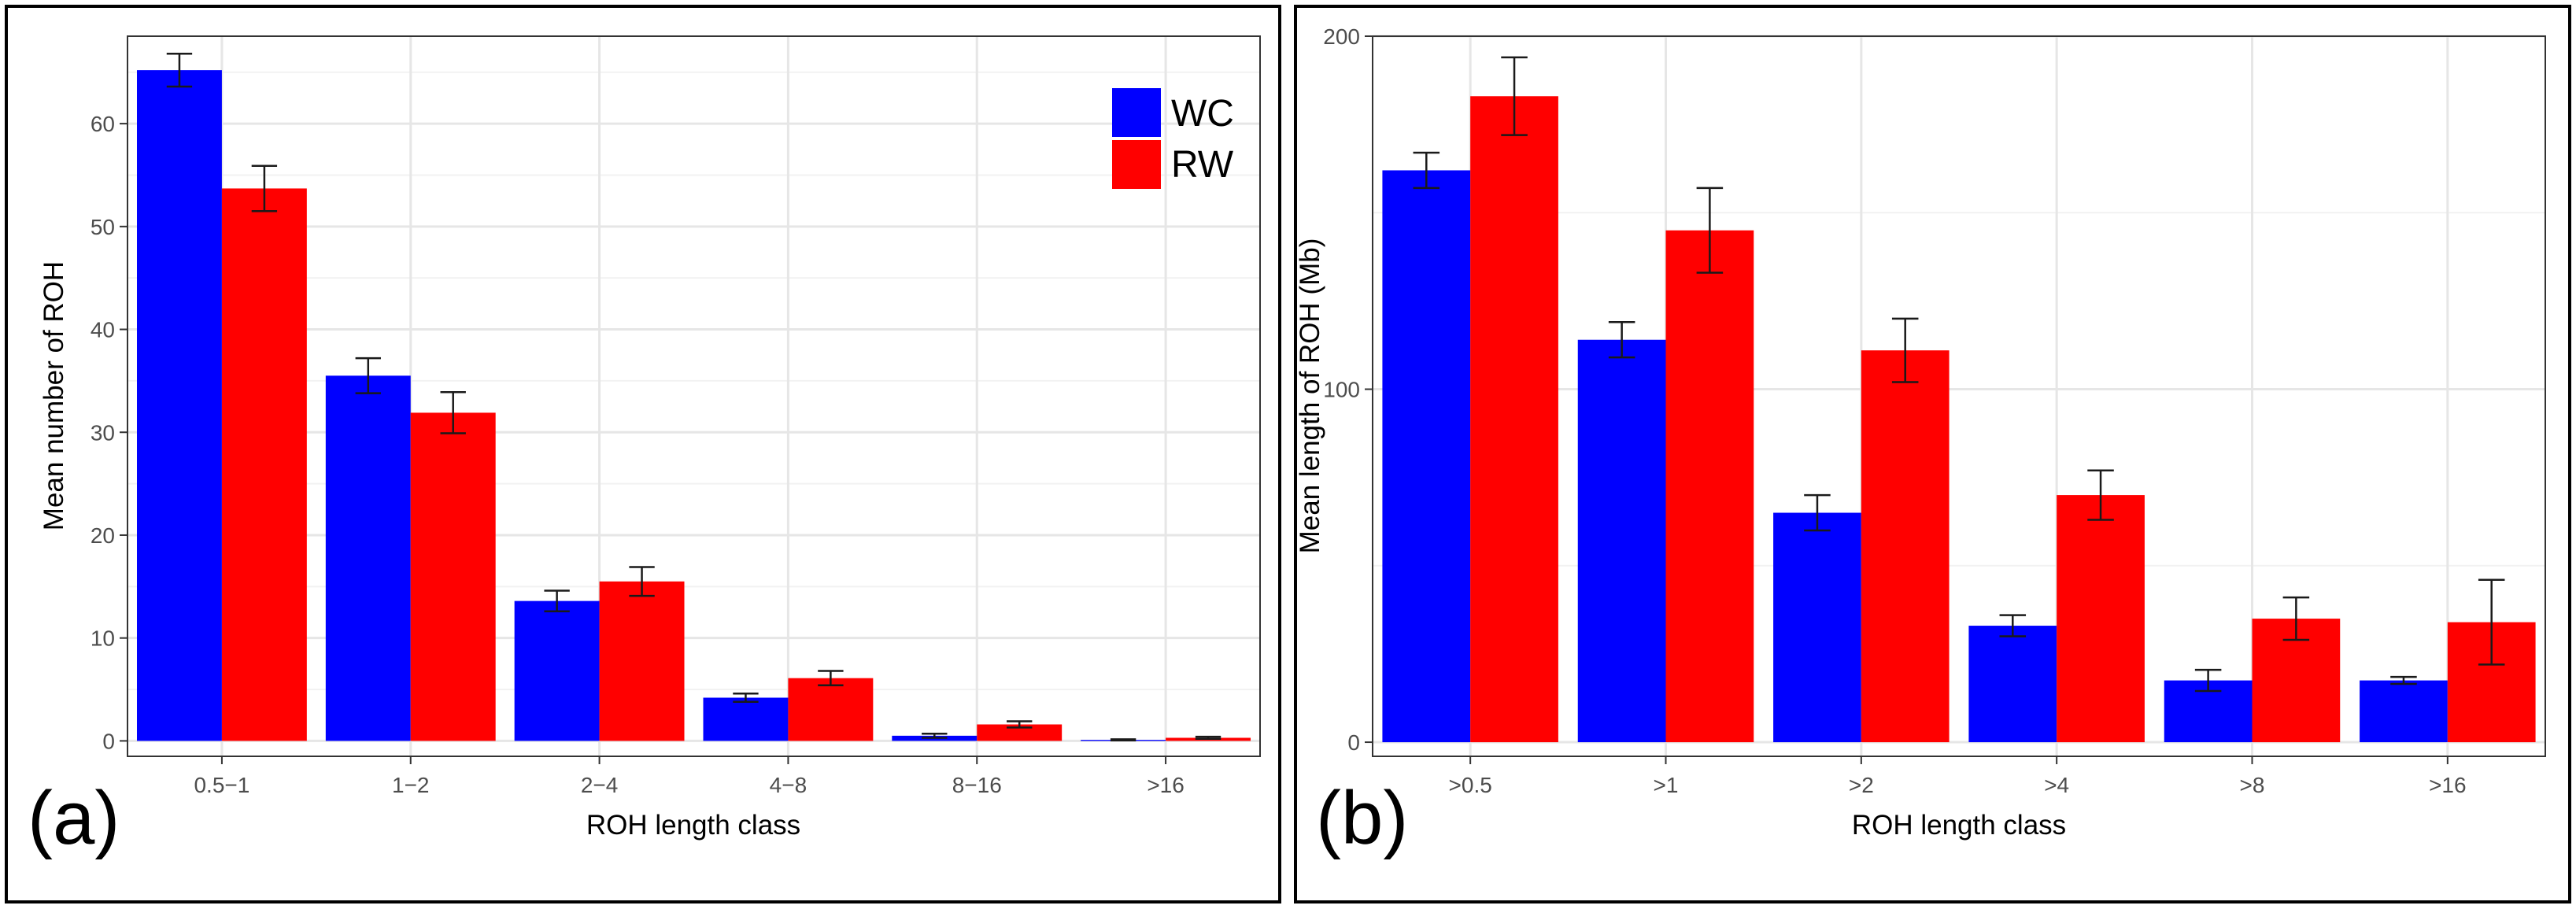  I want to click on panel-b-y-tick-label: 100, so click(1341, 390).